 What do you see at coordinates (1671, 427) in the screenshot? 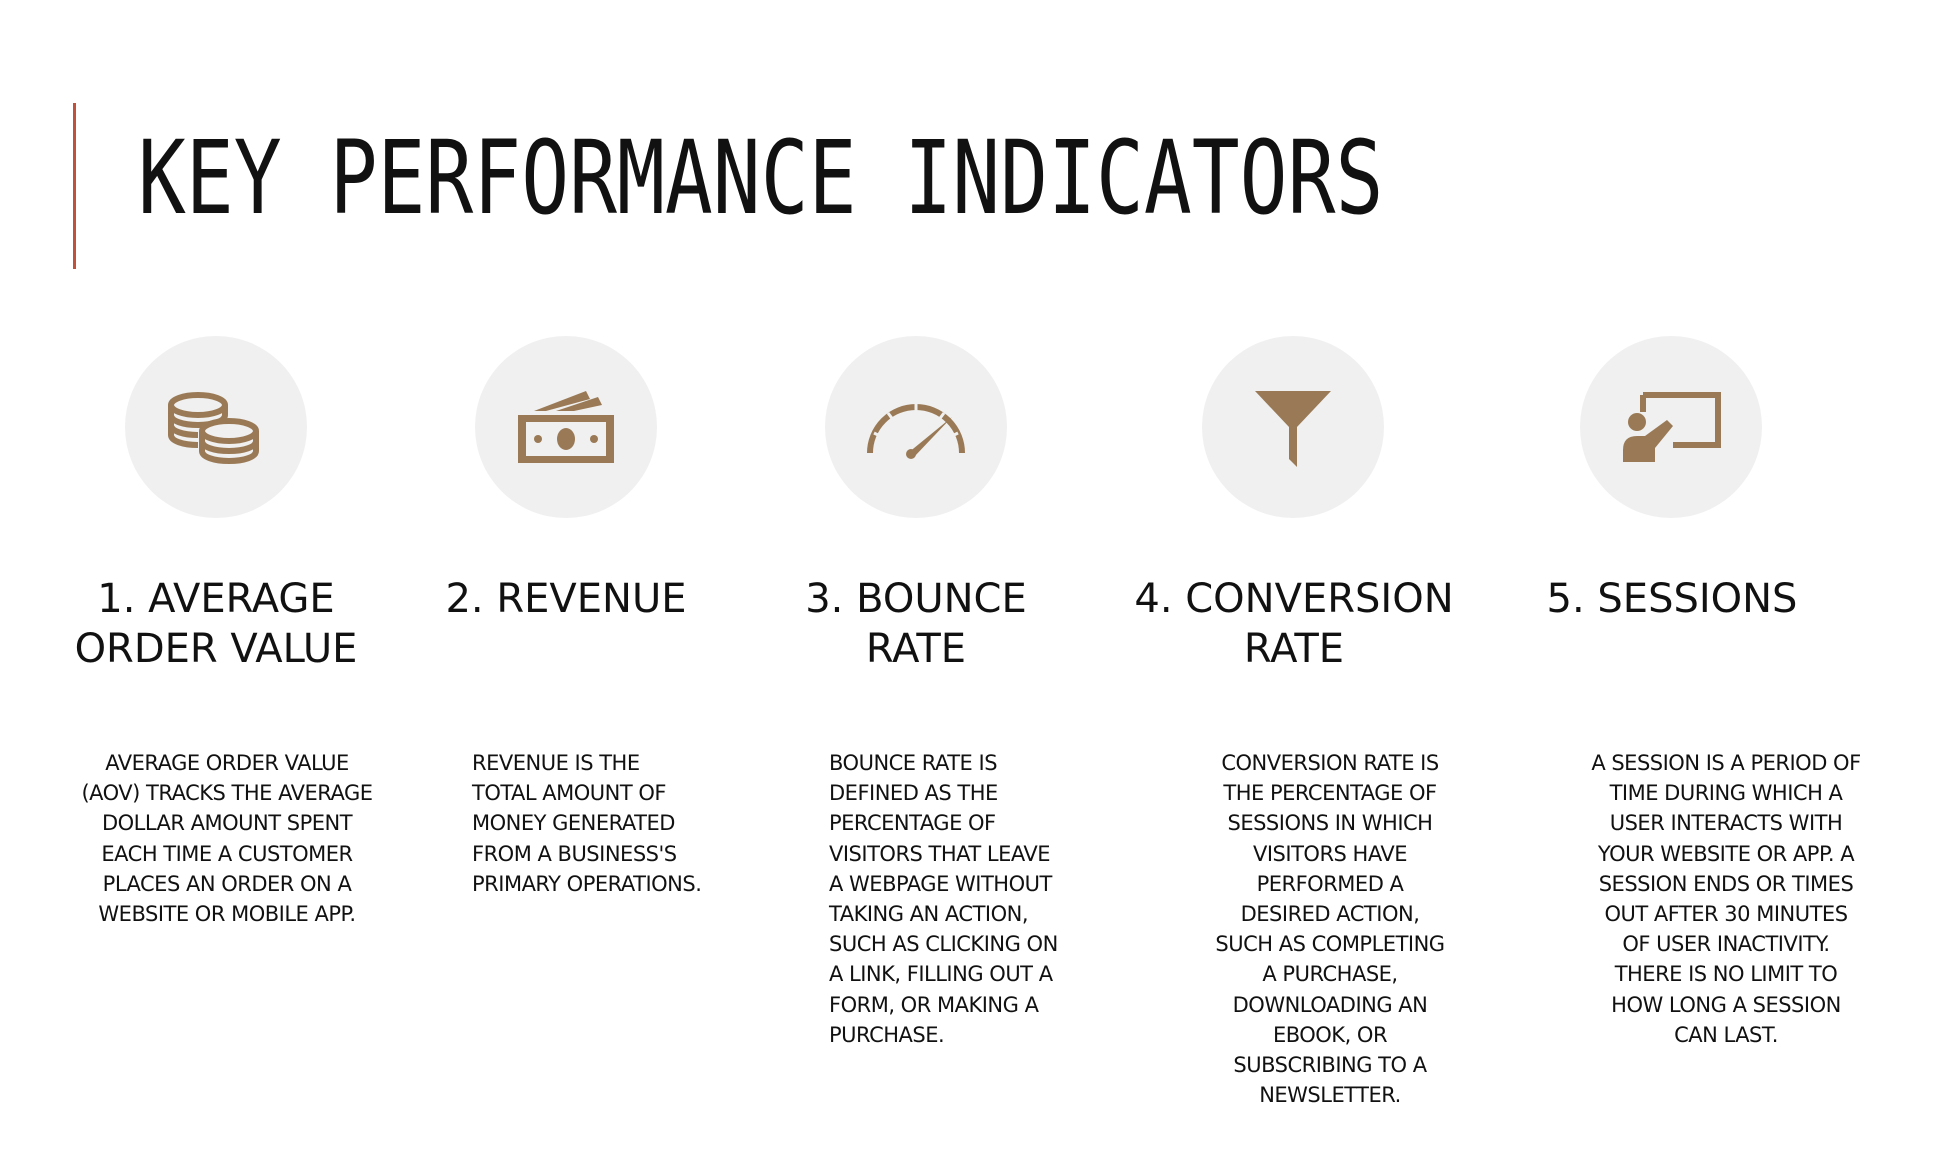
I see `presenter-icon` at bounding box center [1671, 427].